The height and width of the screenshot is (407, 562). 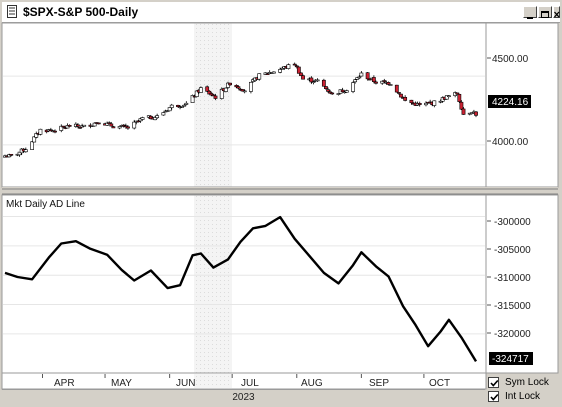 I want to click on indicator-ticks, so click(x=489, y=277).